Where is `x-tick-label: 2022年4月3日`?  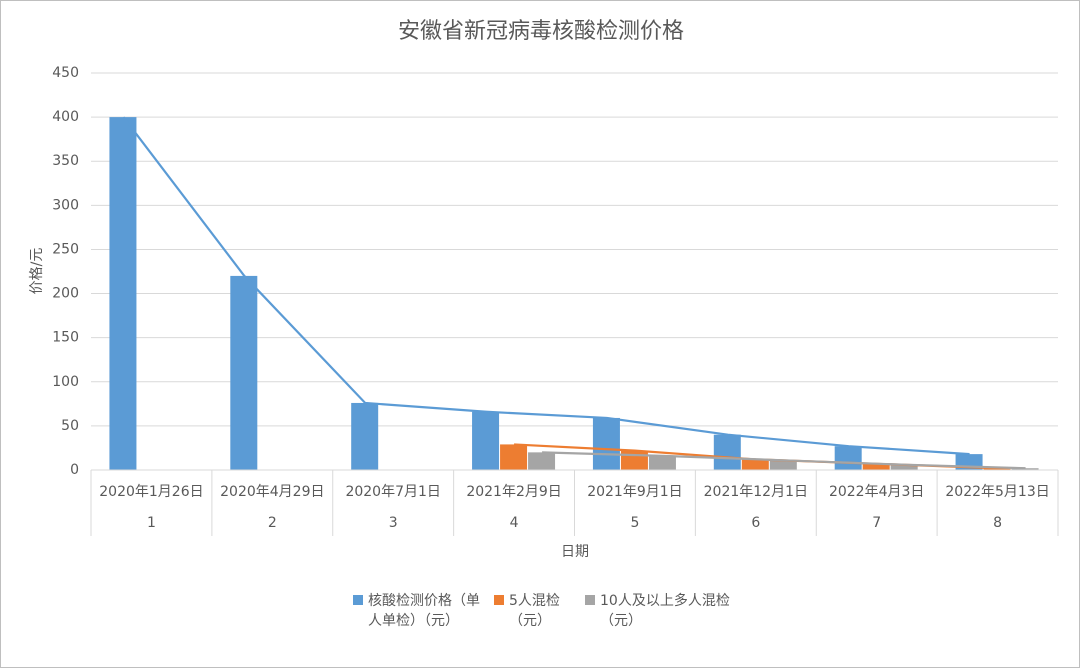
x-tick-label: 2022年4月3日 is located at coordinates (876, 492).